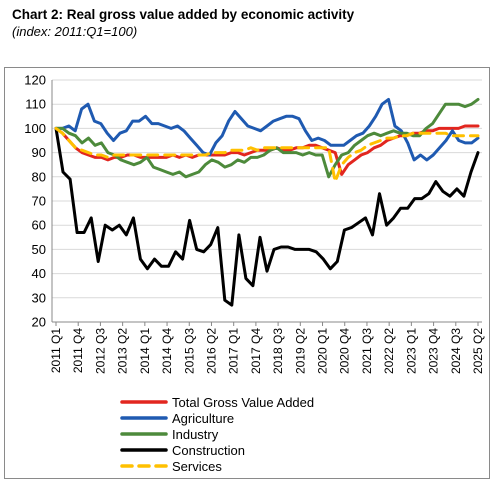  What do you see at coordinates (35, 128) in the screenshot?
I see `y-tick-label: 100` at bounding box center [35, 128].